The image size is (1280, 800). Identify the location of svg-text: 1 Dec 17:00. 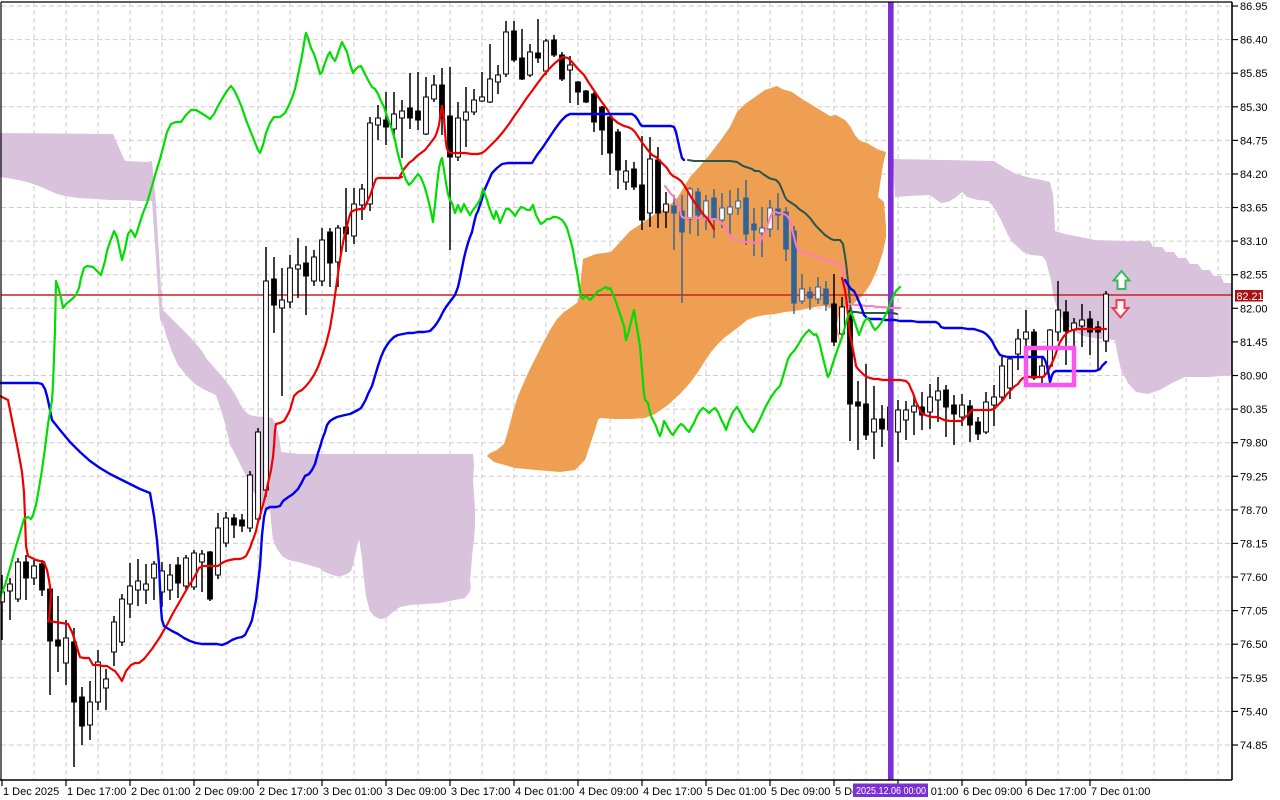
(96, 792).